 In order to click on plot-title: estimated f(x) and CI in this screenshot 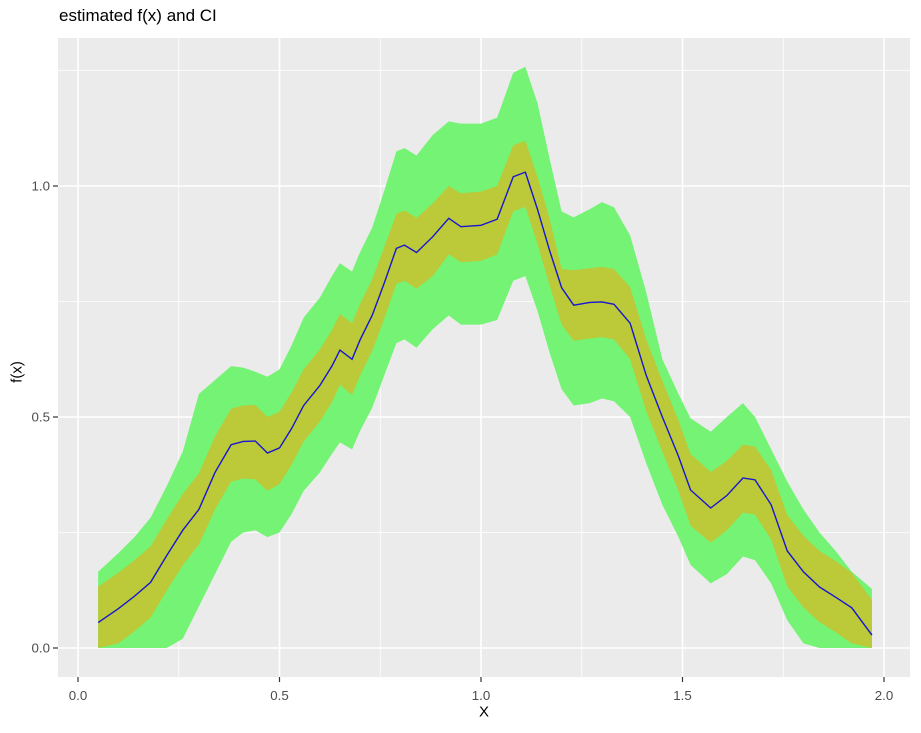, I will do `click(138, 15)`.